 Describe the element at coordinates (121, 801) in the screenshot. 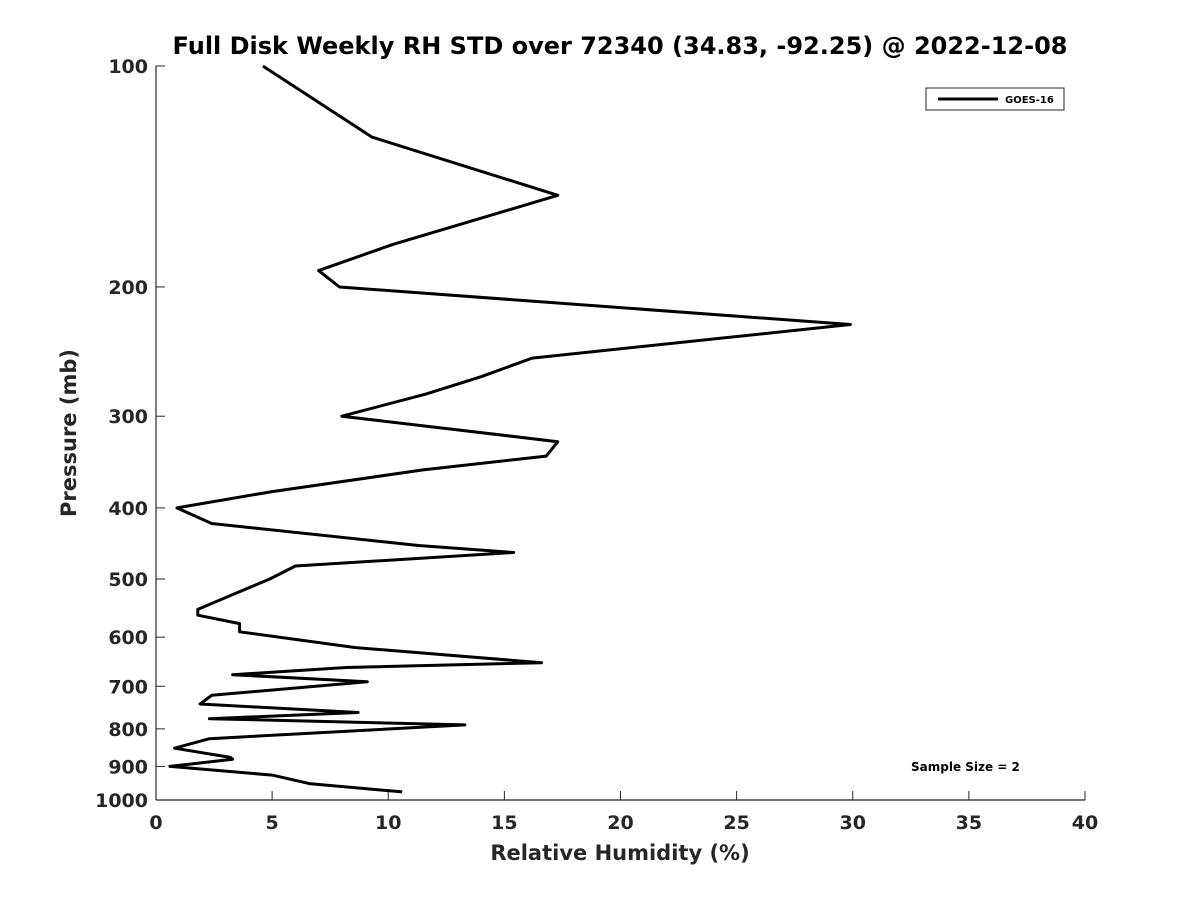

I see `y-tick-label: 1000` at that location.